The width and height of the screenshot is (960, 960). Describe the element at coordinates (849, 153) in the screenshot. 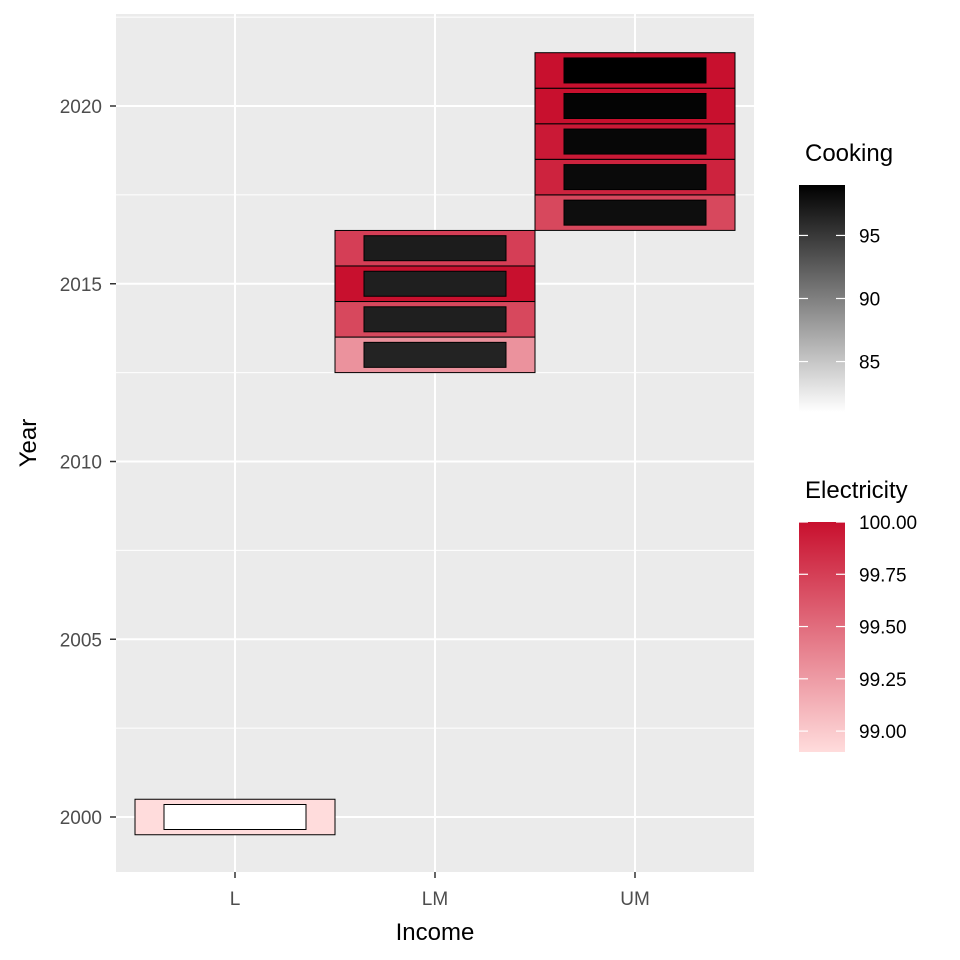

I see `legend-cooking-title: Cooking` at that location.